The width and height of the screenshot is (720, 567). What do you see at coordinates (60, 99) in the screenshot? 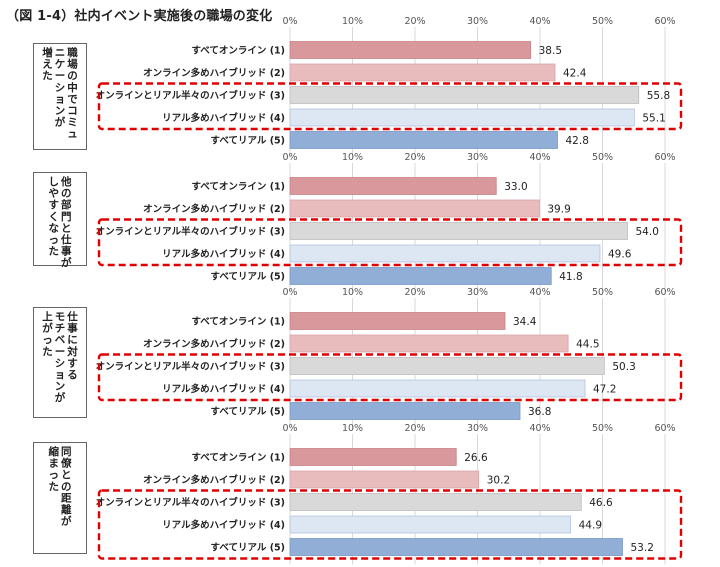
I see `panel-label-char: ョ` at bounding box center [60, 99].